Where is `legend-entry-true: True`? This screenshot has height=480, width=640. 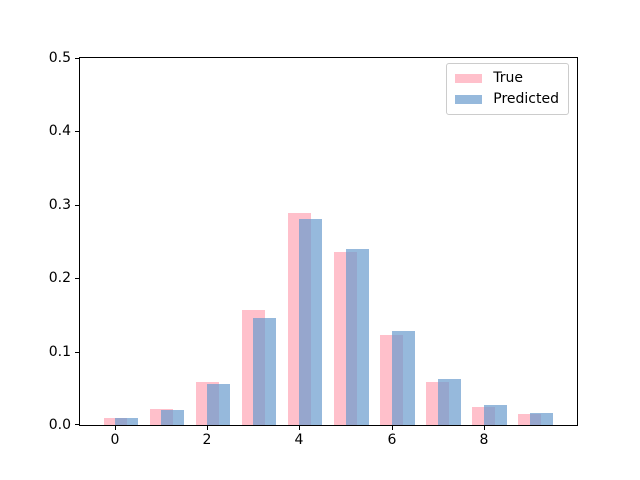 legend-entry-true: True is located at coordinates (507, 78).